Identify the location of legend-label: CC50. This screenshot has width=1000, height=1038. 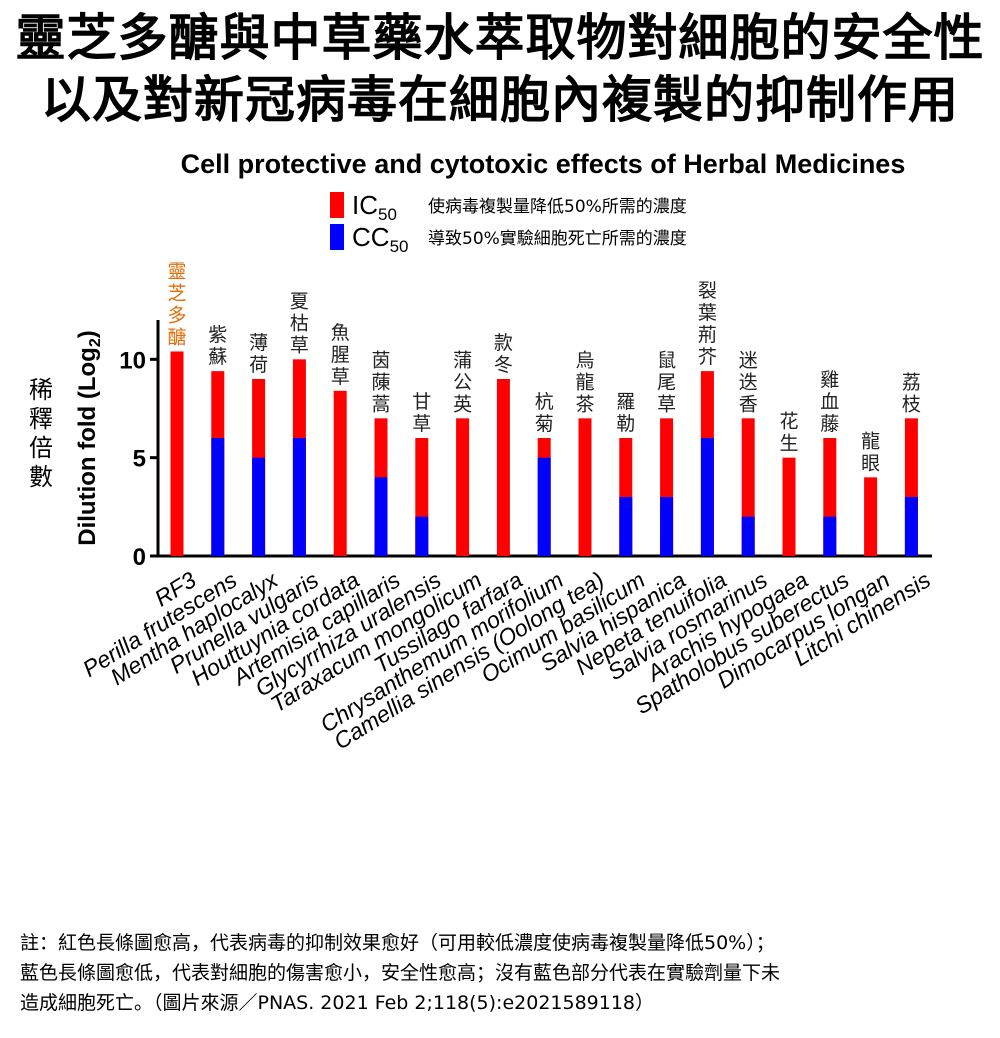
(380, 239).